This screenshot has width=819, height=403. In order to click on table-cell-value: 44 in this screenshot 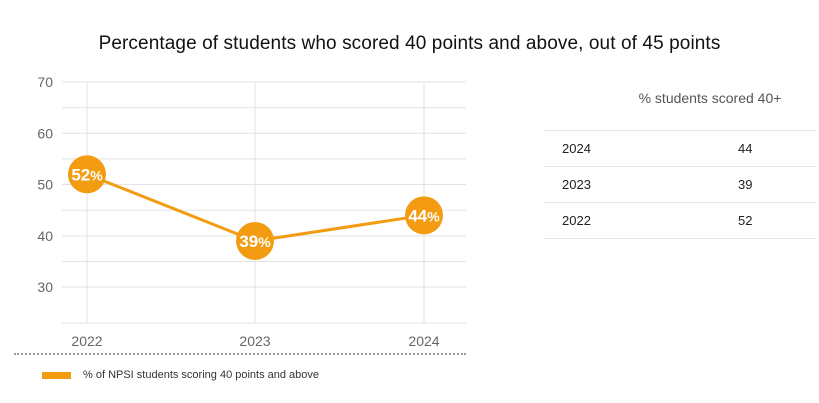, I will do `click(745, 148)`.